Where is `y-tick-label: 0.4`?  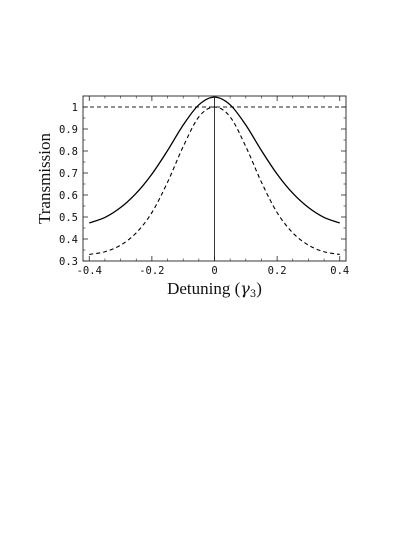 y-tick-label: 0.4 is located at coordinates (68, 240).